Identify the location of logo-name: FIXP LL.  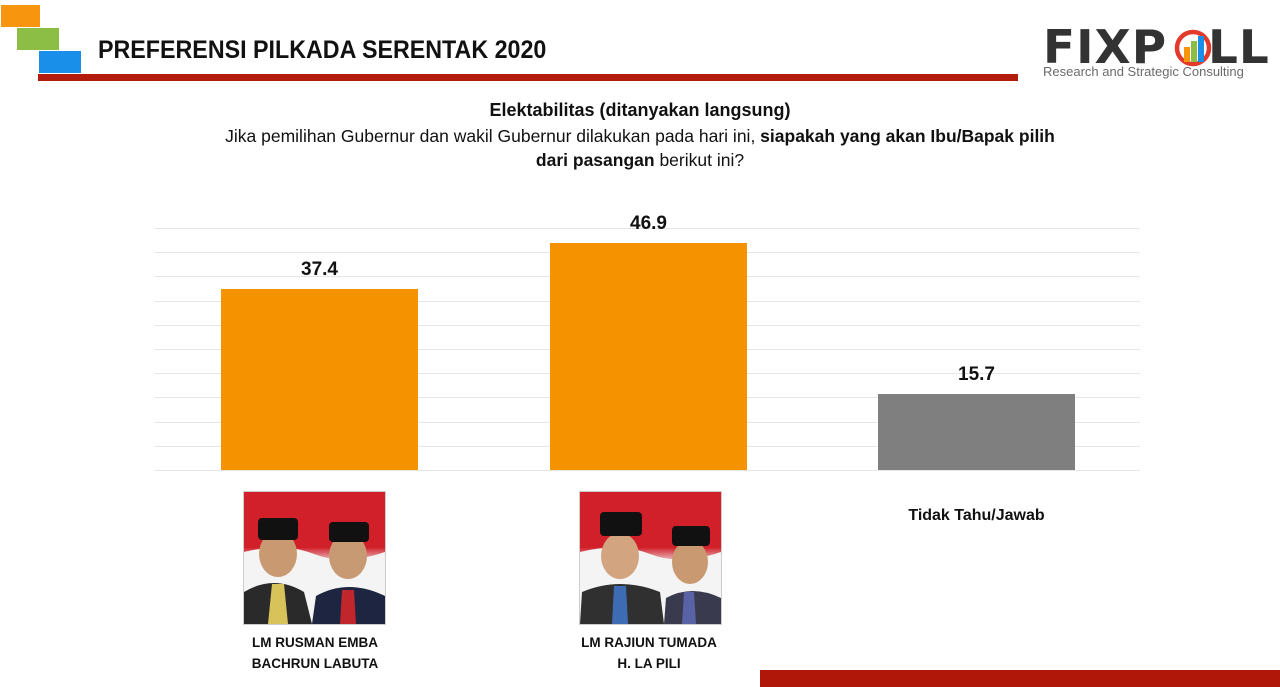
(1156, 47).